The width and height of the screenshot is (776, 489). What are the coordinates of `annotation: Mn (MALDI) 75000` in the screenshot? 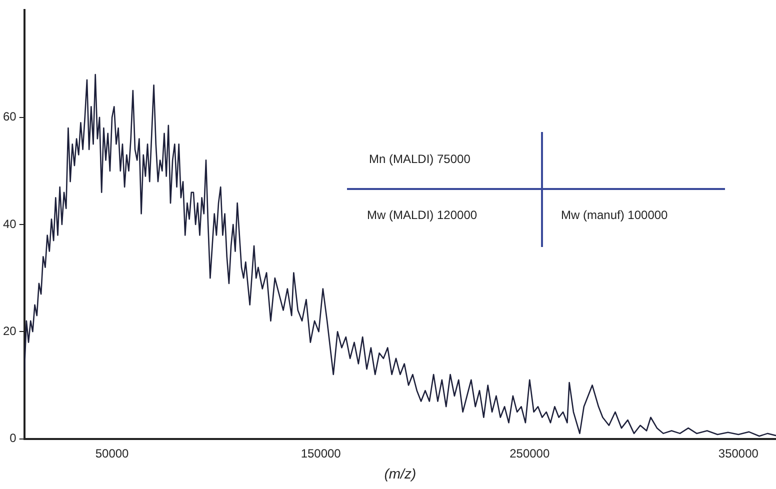 It's located at (419, 159).